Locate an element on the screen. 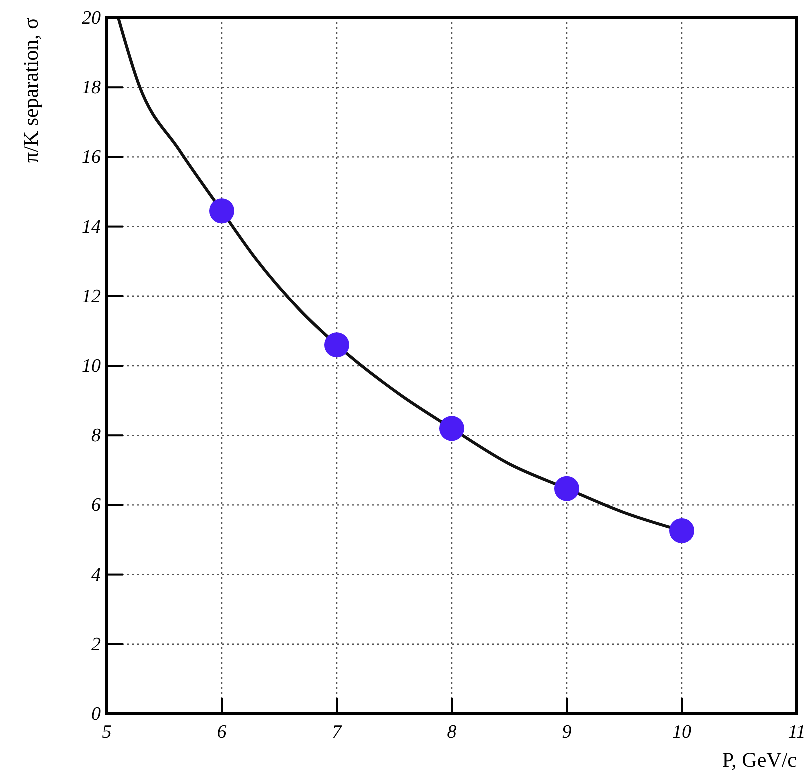  y-tick-label: 6 is located at coordinates (97, 505).